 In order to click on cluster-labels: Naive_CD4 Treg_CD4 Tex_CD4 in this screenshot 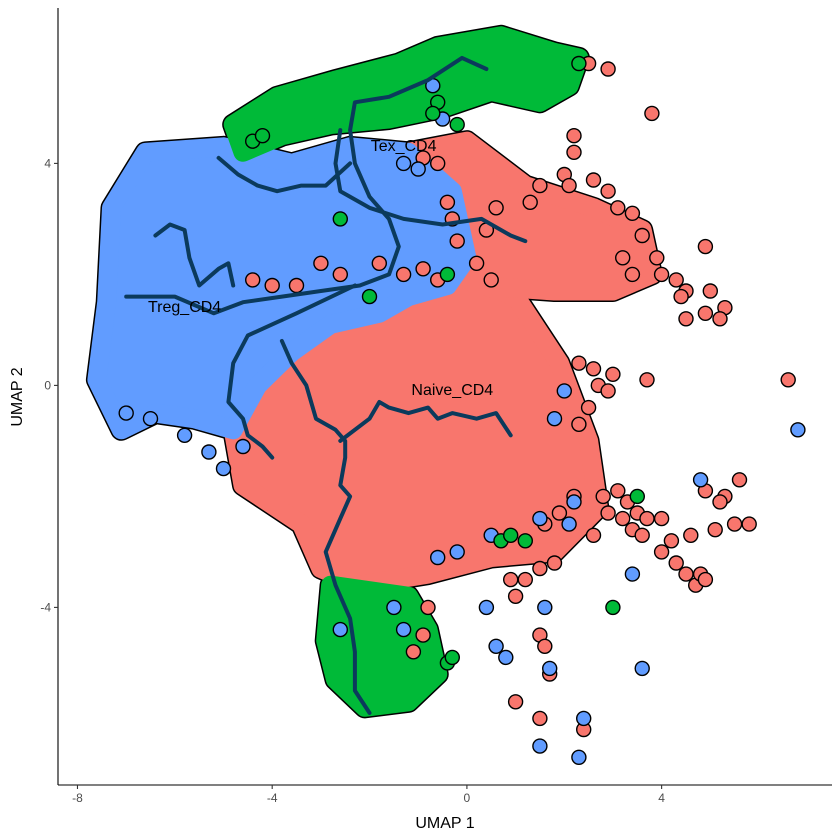, I will do `click(320, 268)`.